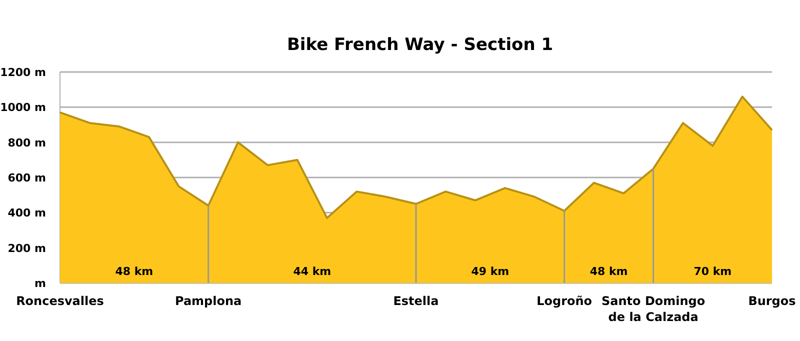  Describe the element at coordinates (40, 283) in the screenshot. I see `y-tick-label: m` at that location.